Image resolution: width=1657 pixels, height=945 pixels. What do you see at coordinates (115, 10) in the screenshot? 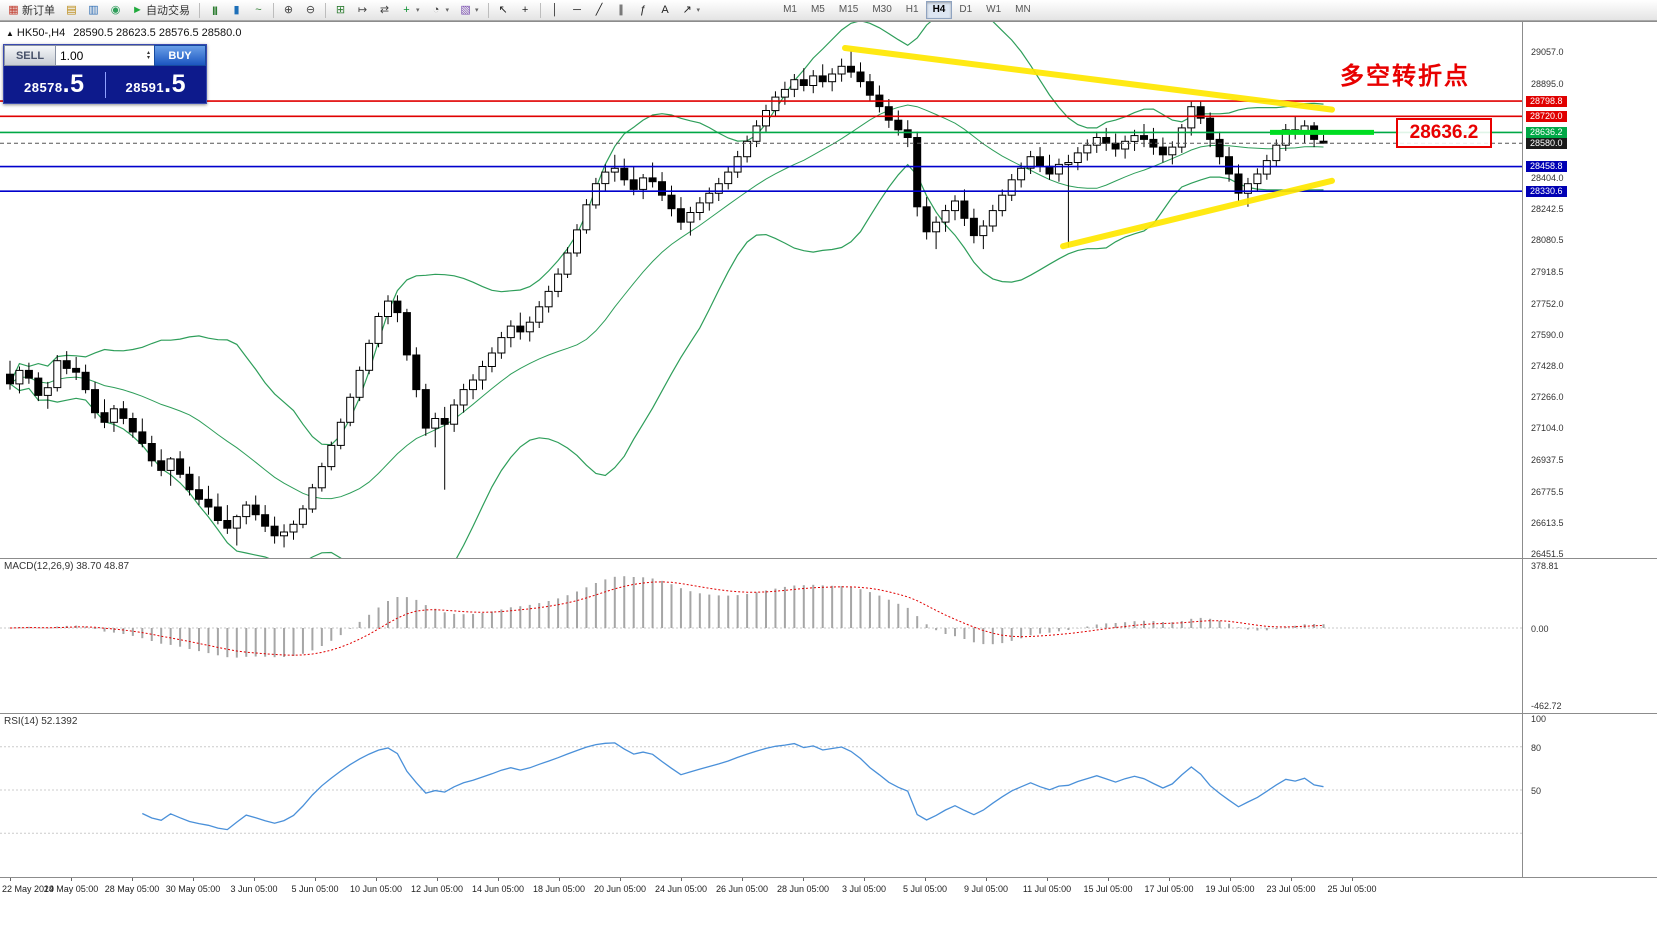
I see `strategy-tester-button: ◉` at bounding box center [115, 10].